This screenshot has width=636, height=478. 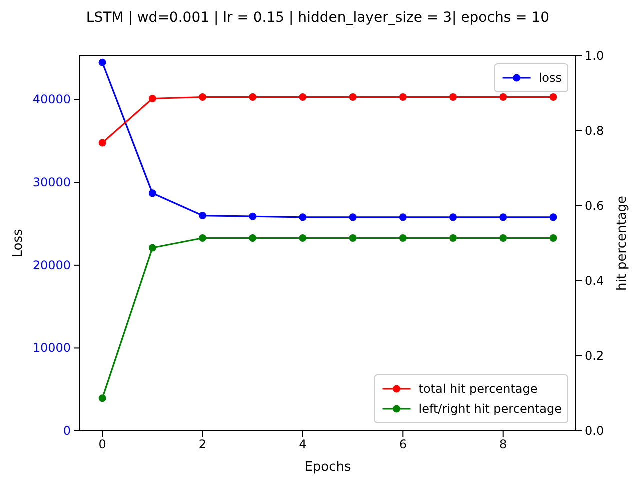 What do you see at coordinates (102, 445) in the screenshot?
I see `x-tick-label: 0` at bounding box center [102, 445].